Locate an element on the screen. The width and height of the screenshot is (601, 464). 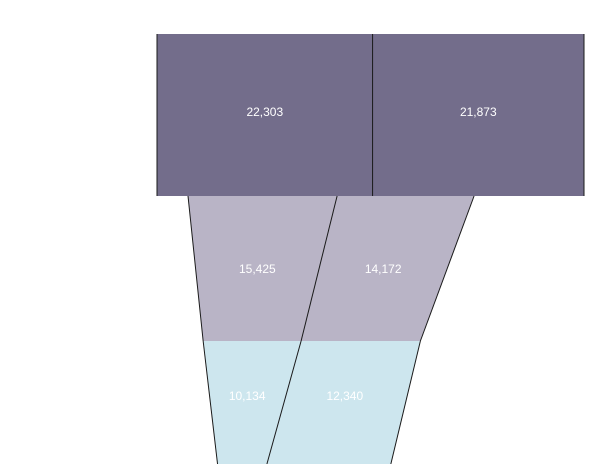
funnel-segment-3-a is located at coordinates (252, 402).